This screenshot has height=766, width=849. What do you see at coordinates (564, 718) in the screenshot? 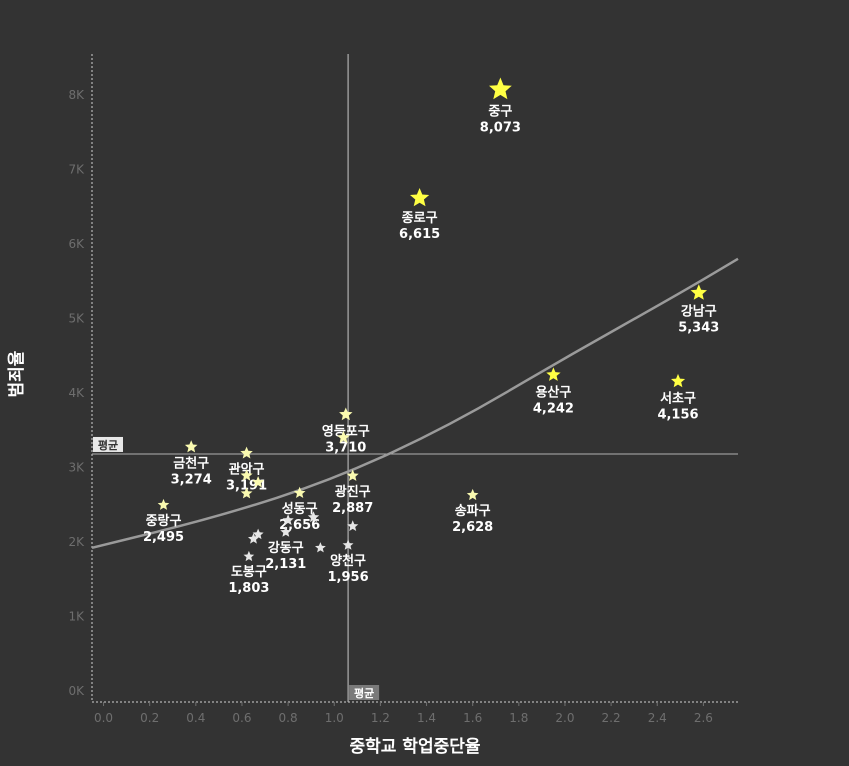
I see `x-tick-label: 2.0` at bounding box center [564, 718].